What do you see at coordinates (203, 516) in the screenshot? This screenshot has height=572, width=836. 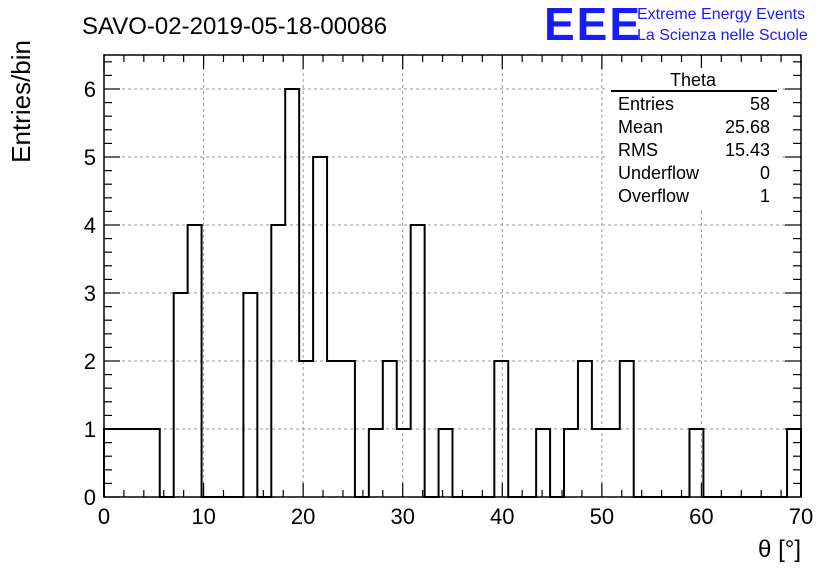 I see `x-tick-label: 10` at bounding box center [203, 516].